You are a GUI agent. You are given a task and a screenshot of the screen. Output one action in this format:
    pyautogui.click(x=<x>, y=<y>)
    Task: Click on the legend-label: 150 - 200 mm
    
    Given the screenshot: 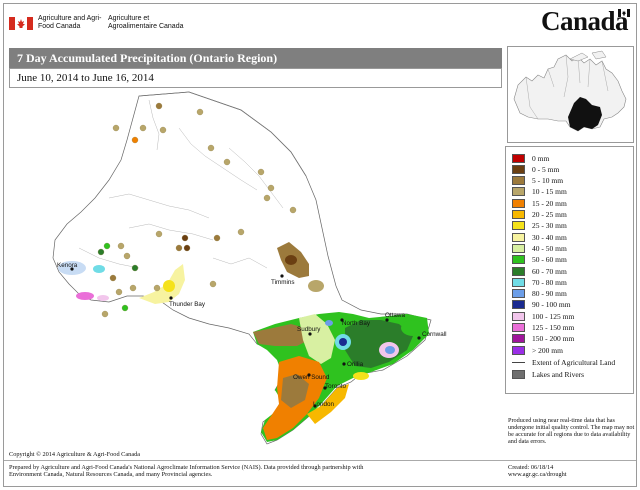 What is the action you would take?
    pyautogui.click(x=553, y=339)
    